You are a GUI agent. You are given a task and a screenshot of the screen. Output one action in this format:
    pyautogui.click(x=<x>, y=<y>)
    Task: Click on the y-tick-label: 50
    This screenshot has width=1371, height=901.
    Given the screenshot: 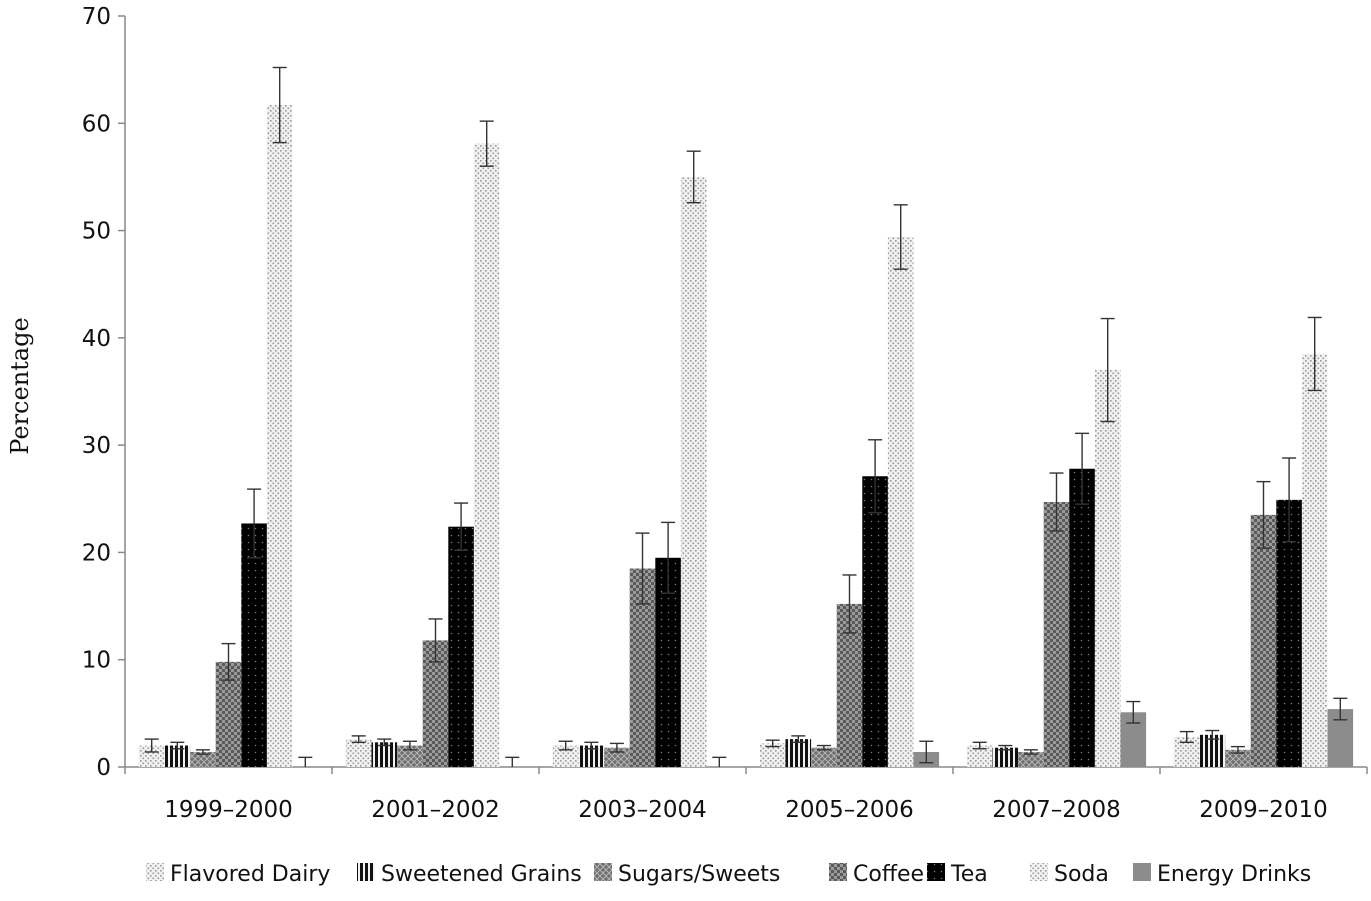 What is the action you would take?
    pyautogui.click(x=96, y=232)
    